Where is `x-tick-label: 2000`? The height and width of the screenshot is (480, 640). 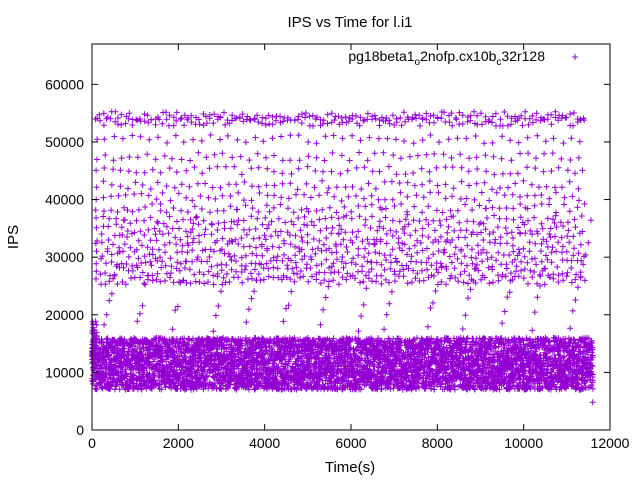
x-tick-label: 2000 is located at coordinates (178, 443).